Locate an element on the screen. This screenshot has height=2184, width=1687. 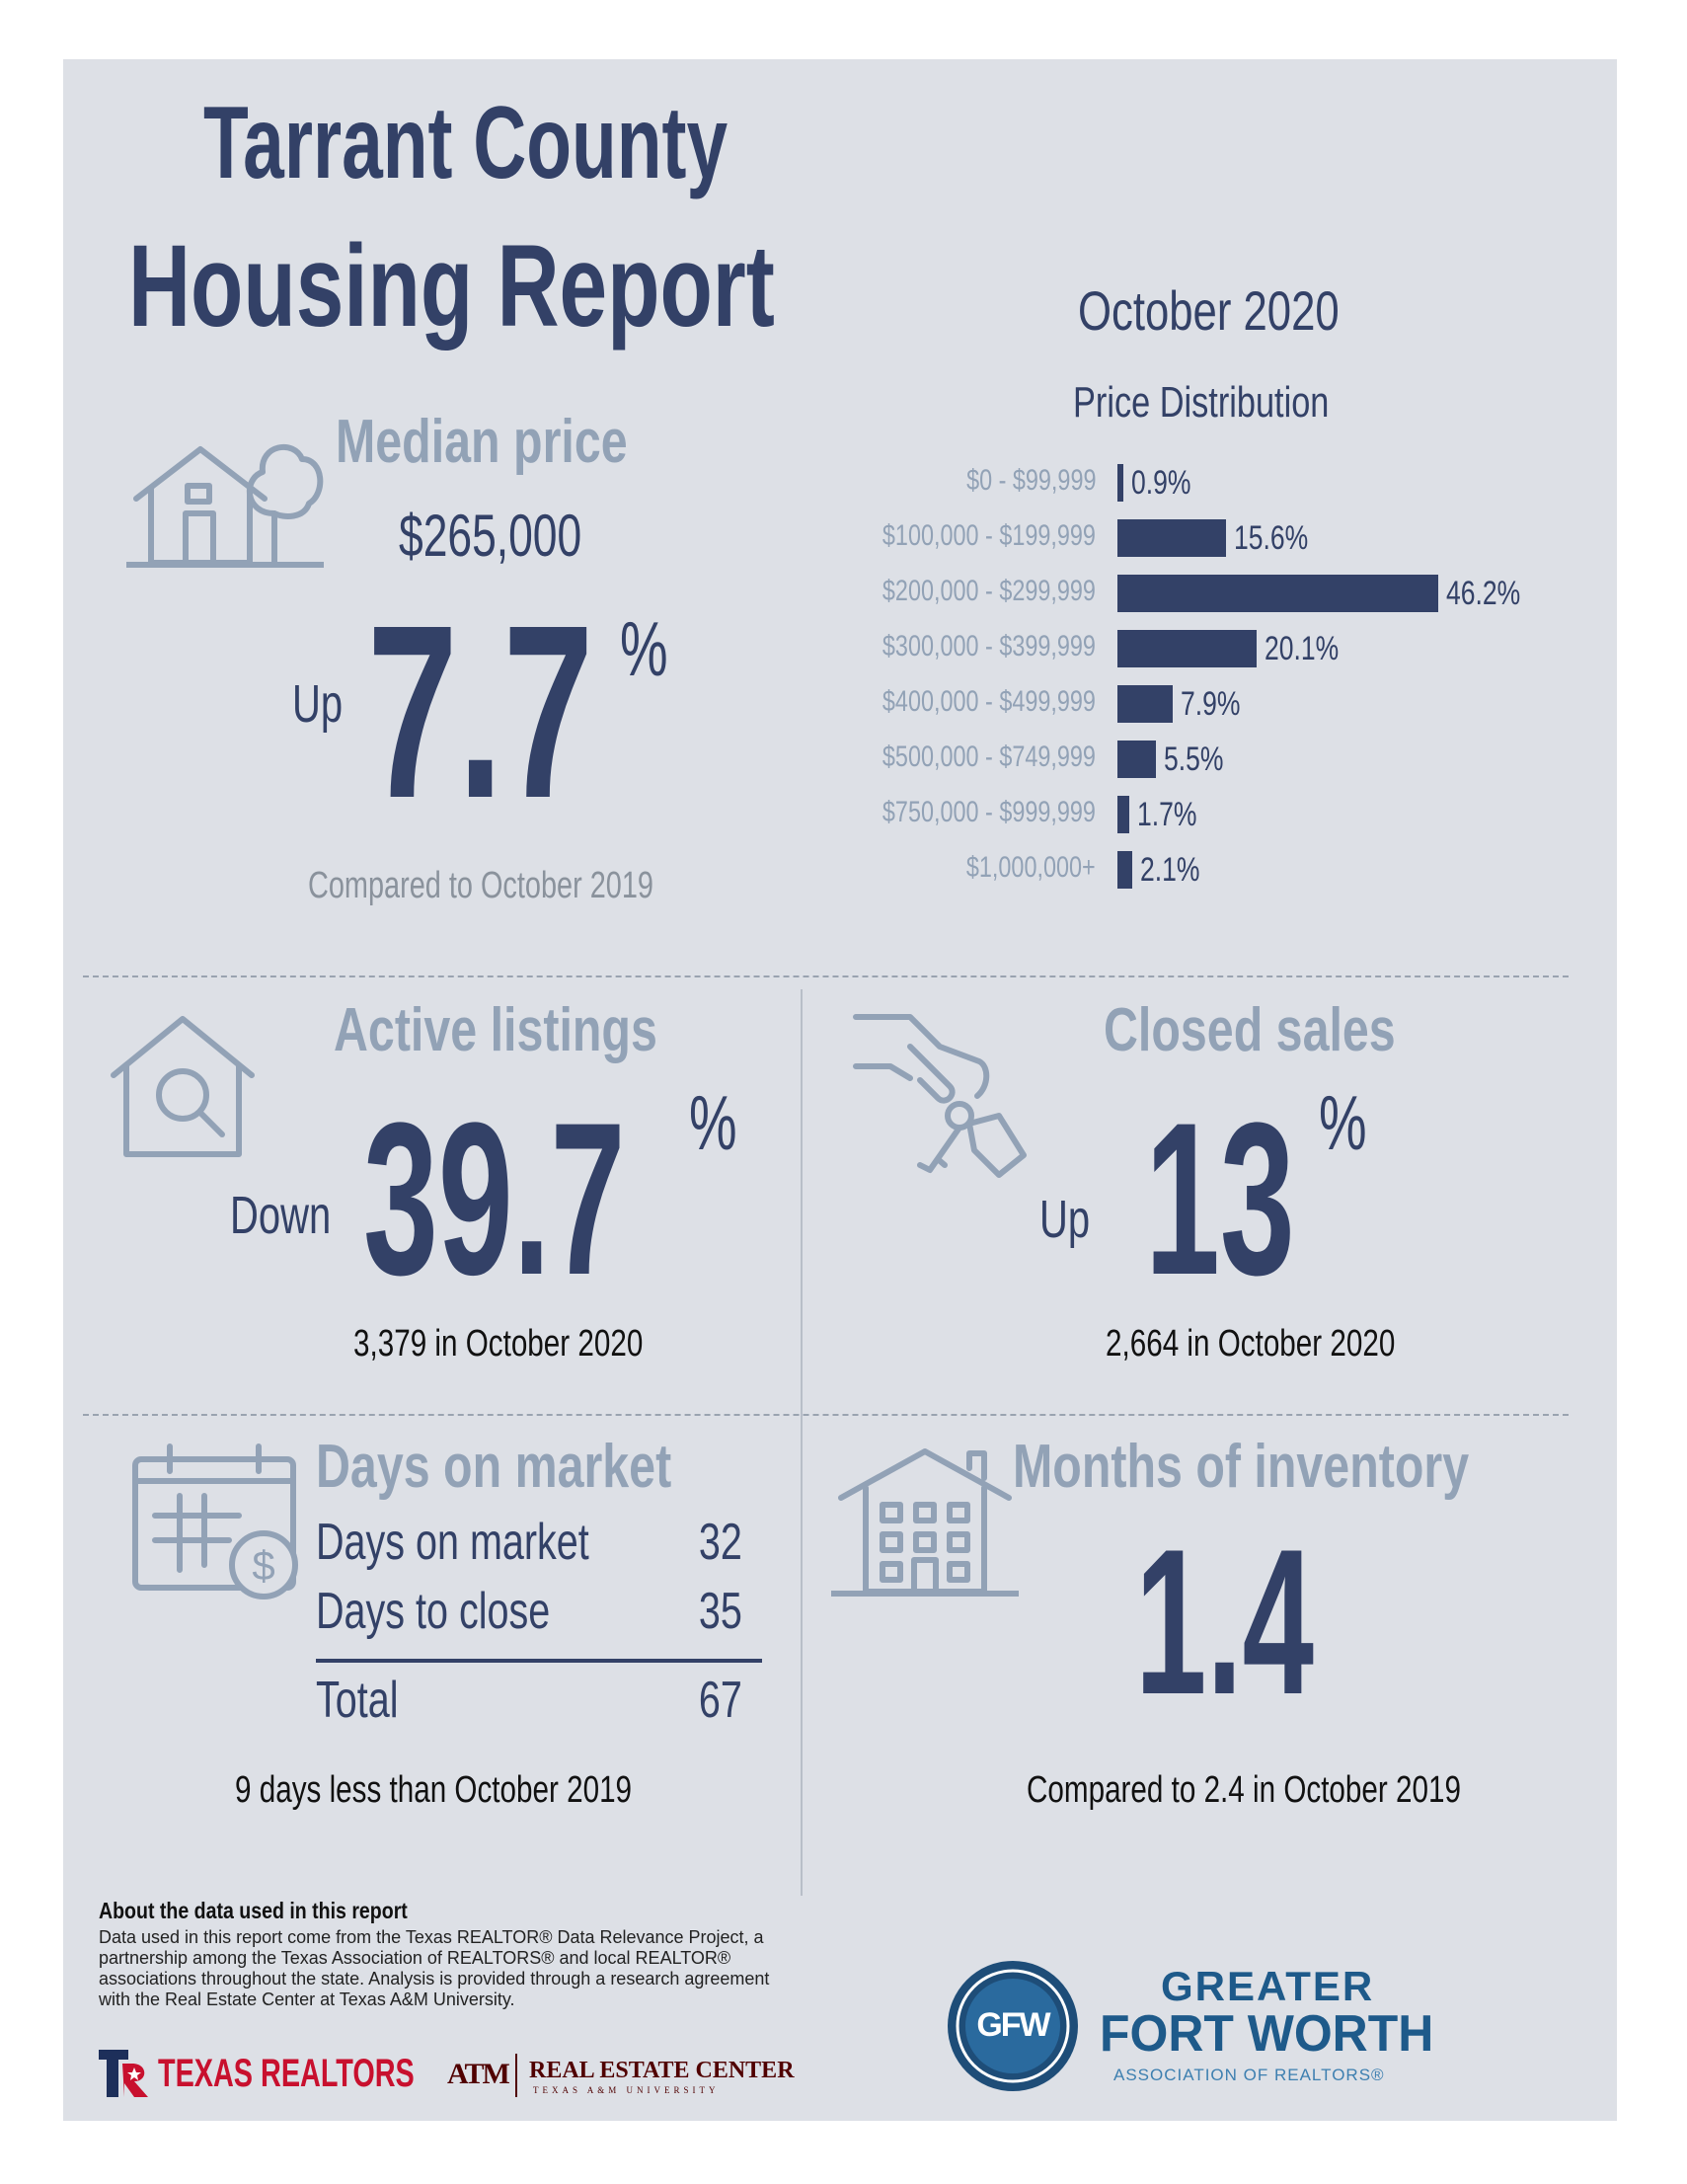
active-change: 39.7 is located at coordinates (494, 1198).